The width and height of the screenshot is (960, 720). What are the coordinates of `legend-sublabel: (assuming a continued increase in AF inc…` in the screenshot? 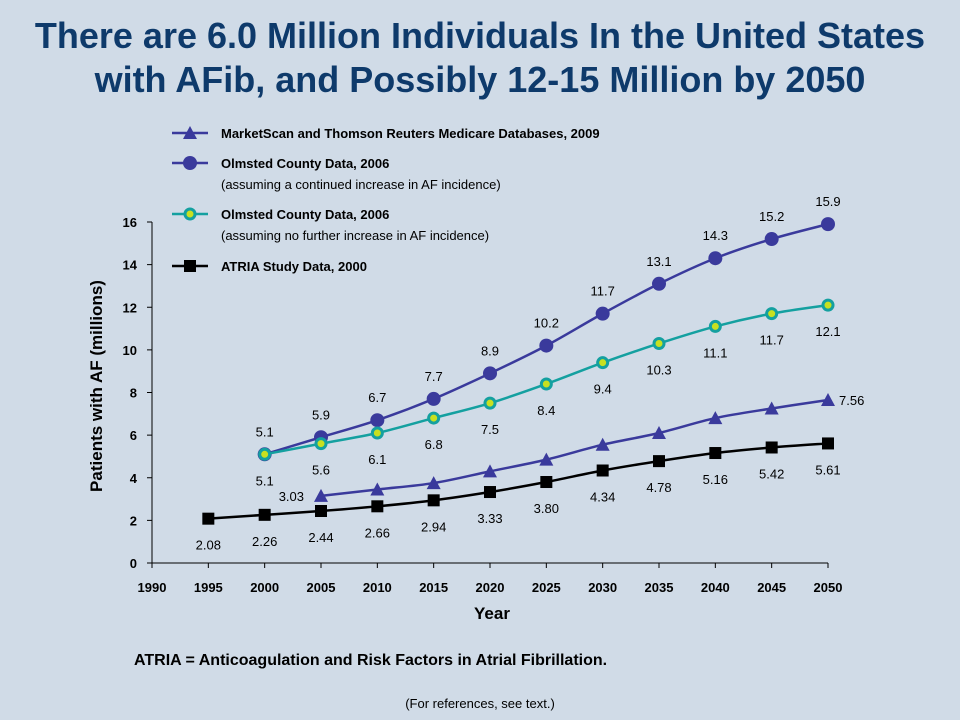 It's located at (361, 184).